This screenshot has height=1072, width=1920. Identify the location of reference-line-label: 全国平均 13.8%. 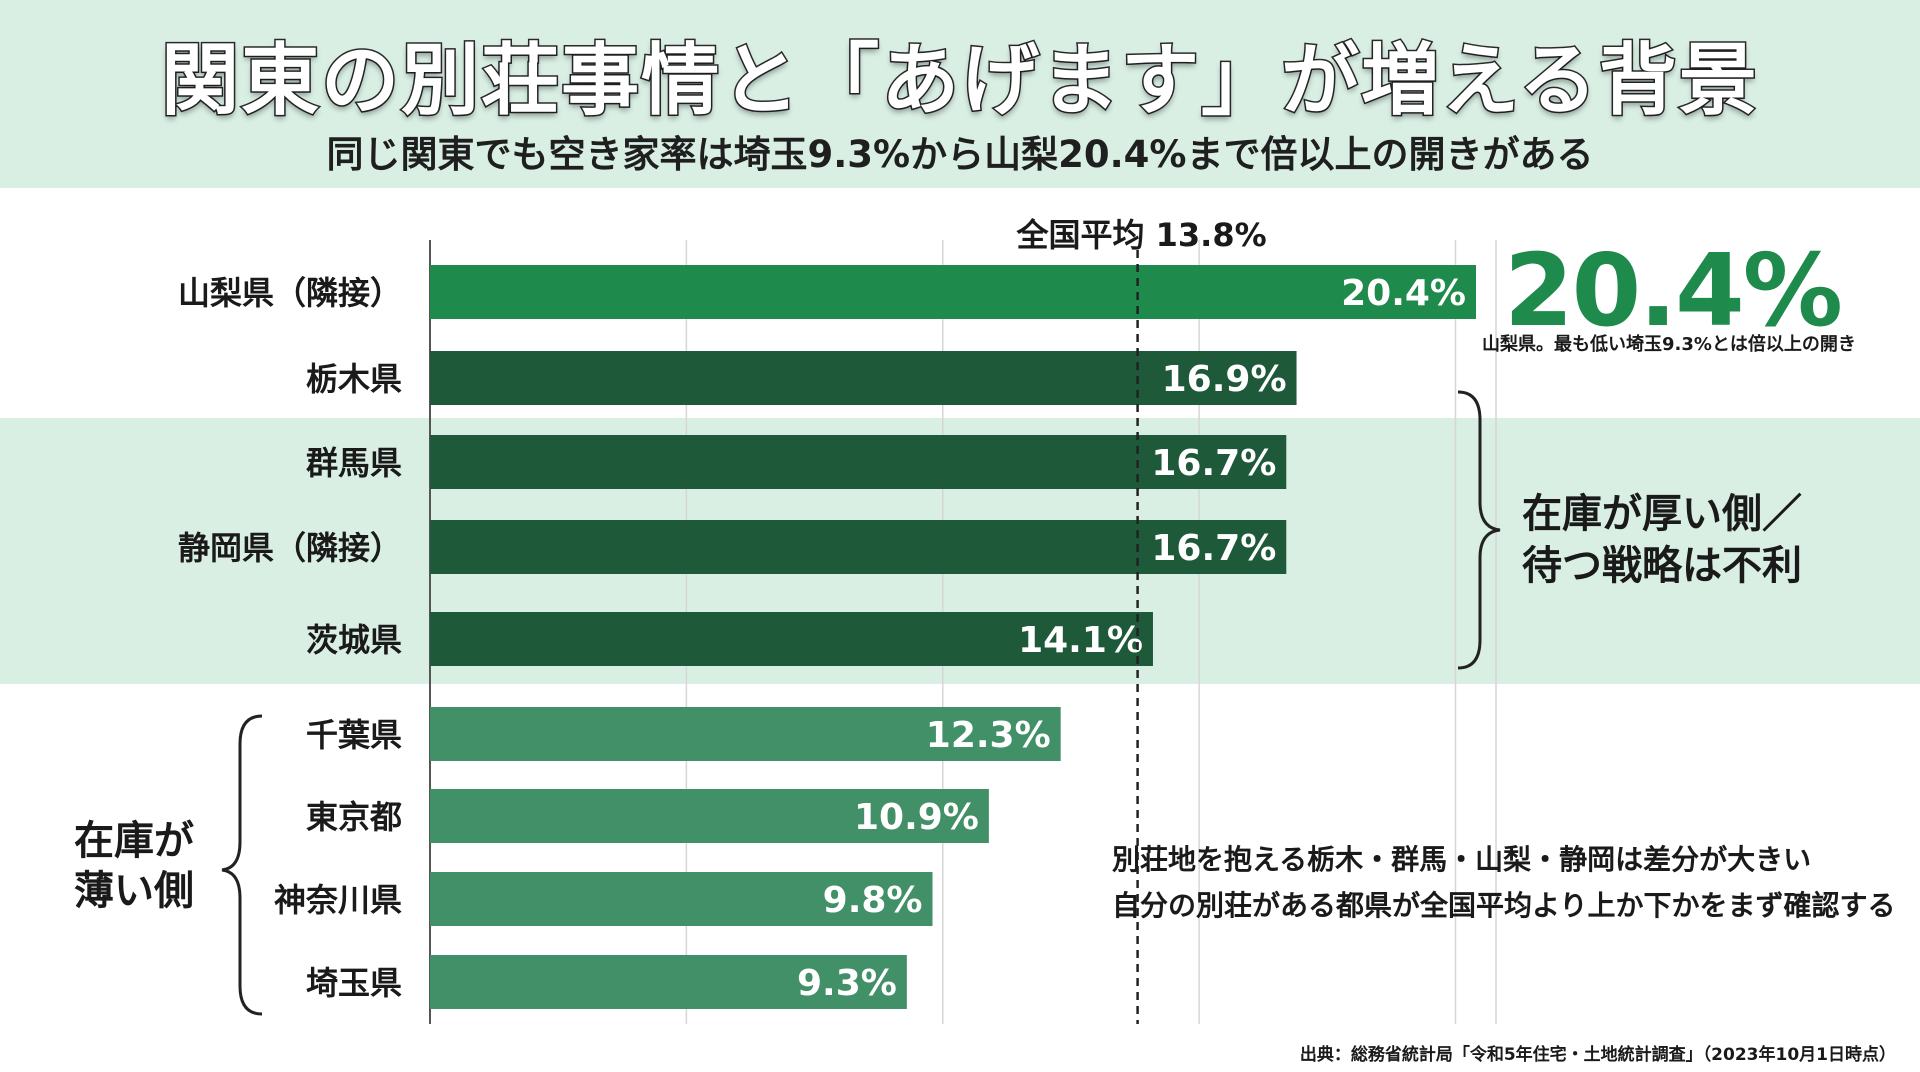
(1141, 235).